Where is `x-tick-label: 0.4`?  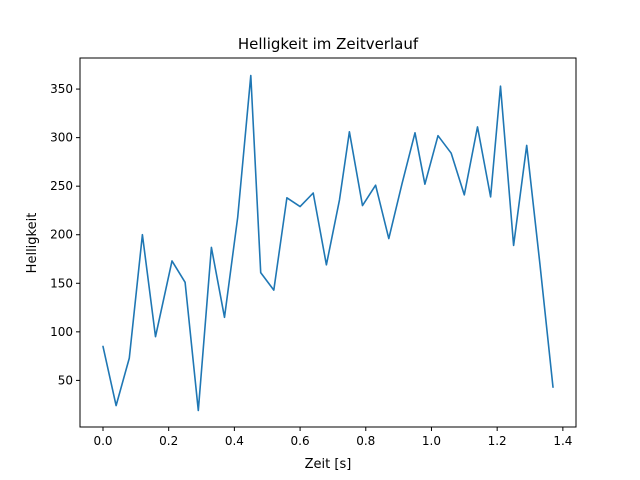
x-tick-label: 0.4 is located at coordinates (234, 441).